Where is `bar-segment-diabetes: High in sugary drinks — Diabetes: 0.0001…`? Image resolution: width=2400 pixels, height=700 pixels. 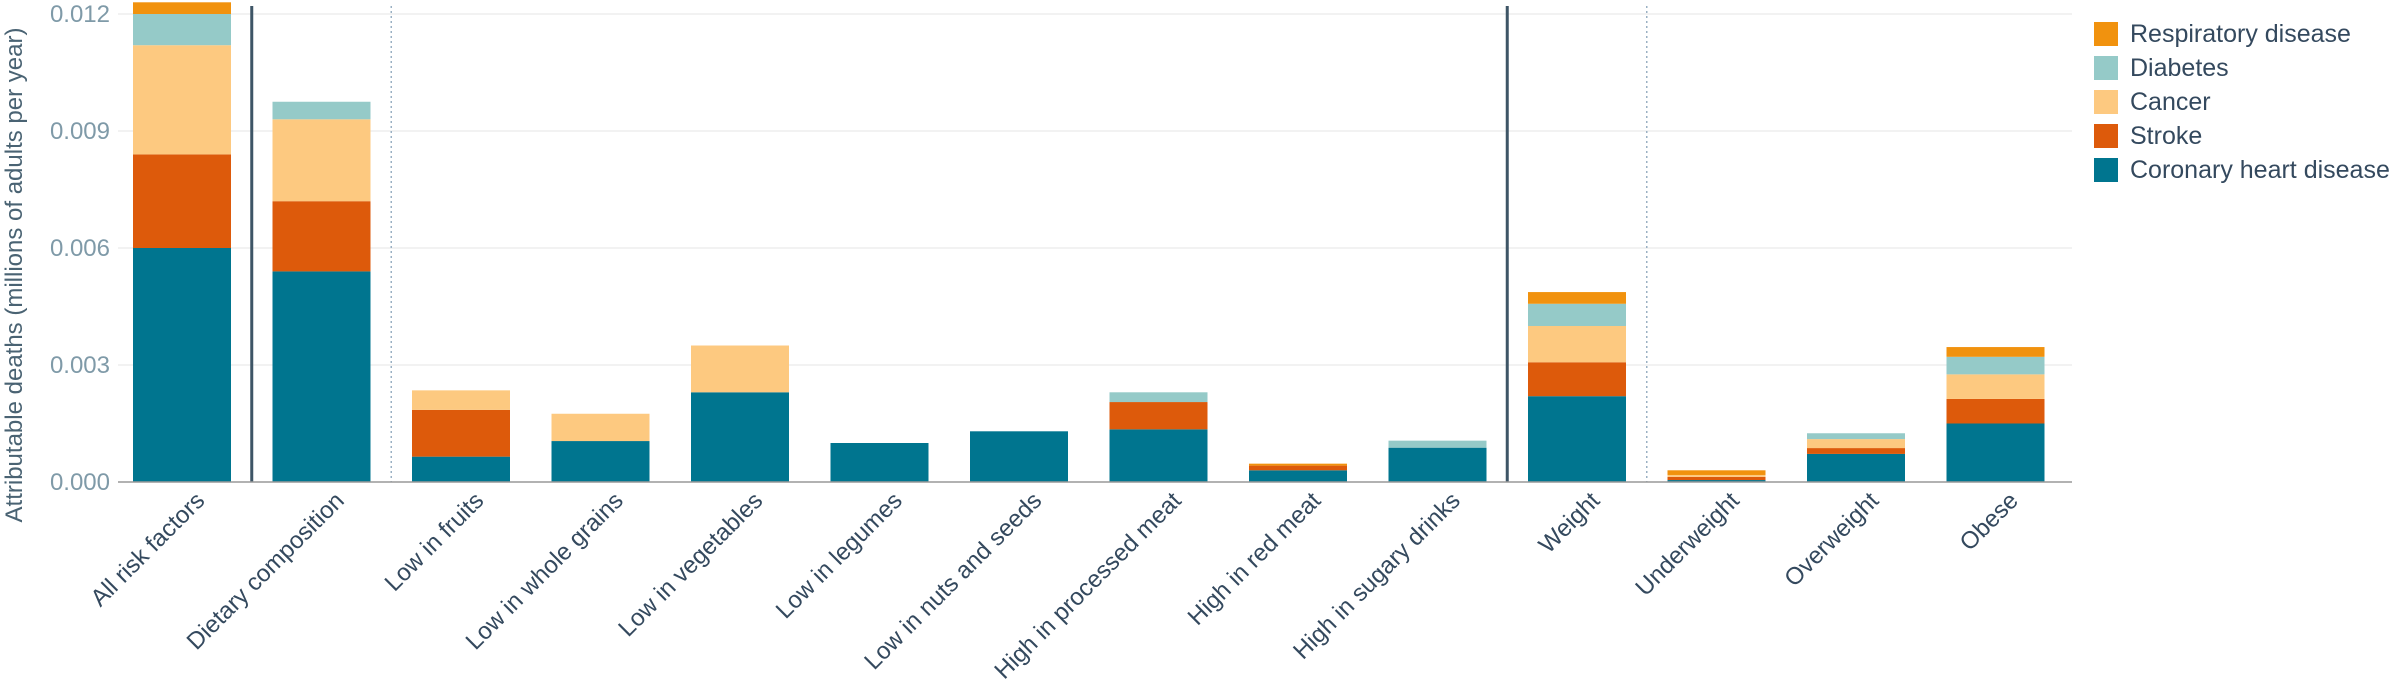 bar-segment-diabetes: High in sugary drinks — Diabetes: 0.0001… is located at coordinates (1437, 444).